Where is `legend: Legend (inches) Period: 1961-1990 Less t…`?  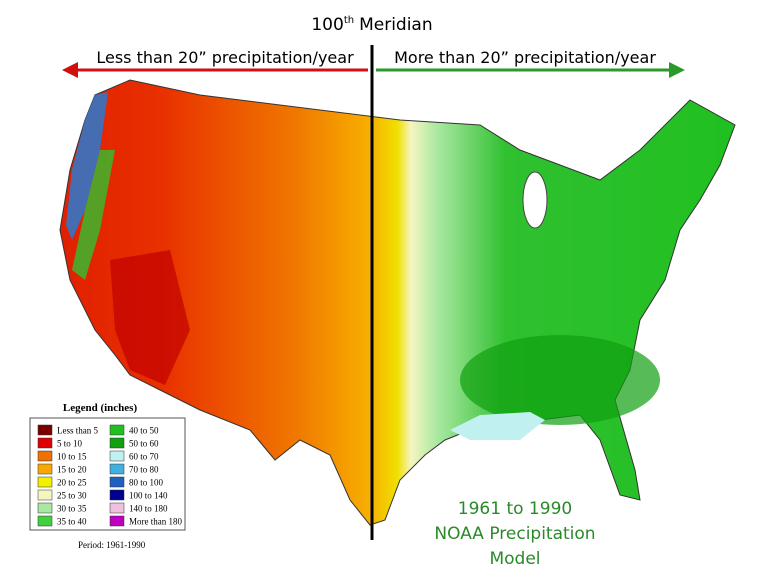 legend: Legend (inches) Period: 1961-1990 Less t… is located at coordinates (107, 476).